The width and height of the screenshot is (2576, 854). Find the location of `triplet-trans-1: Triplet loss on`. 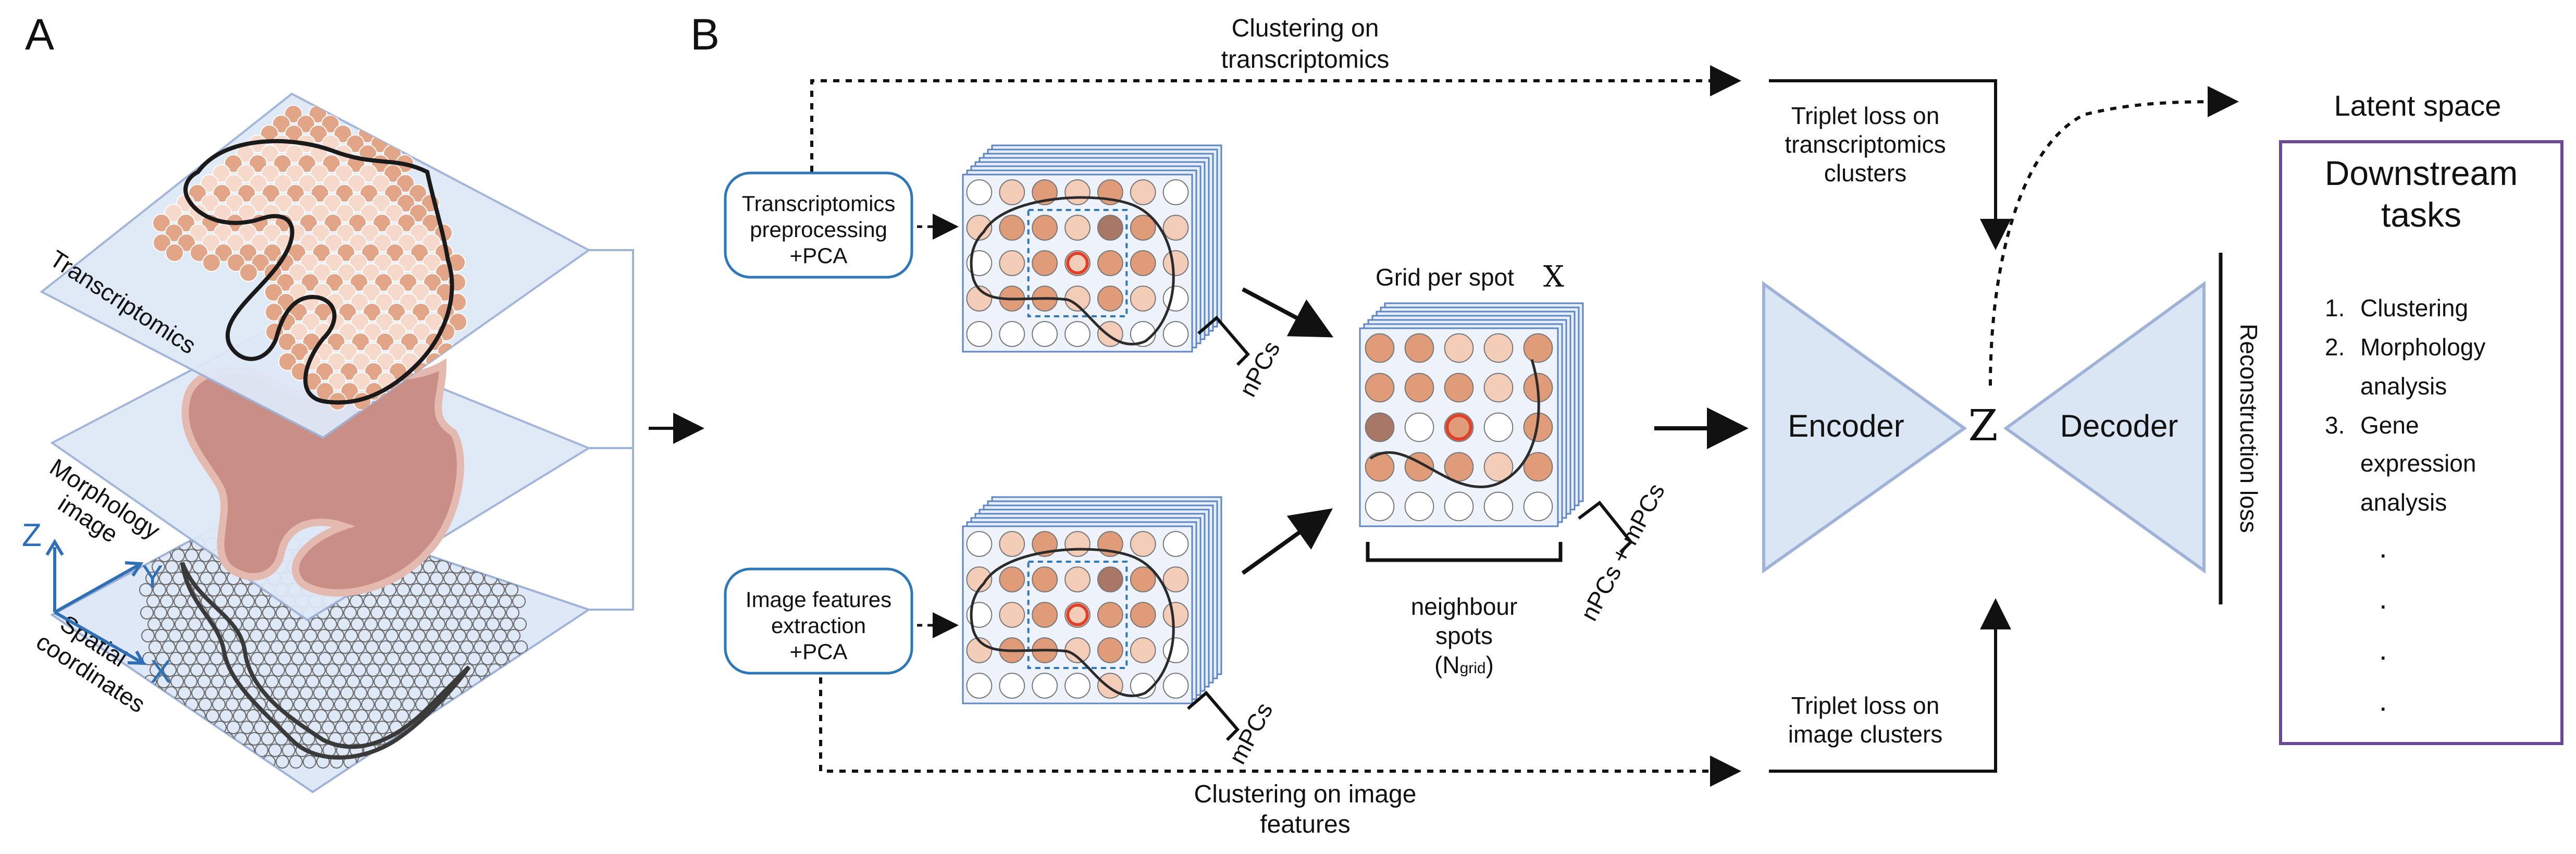

triplet-trans-1: Triplet loss on is located at coordinates (1865, 115).